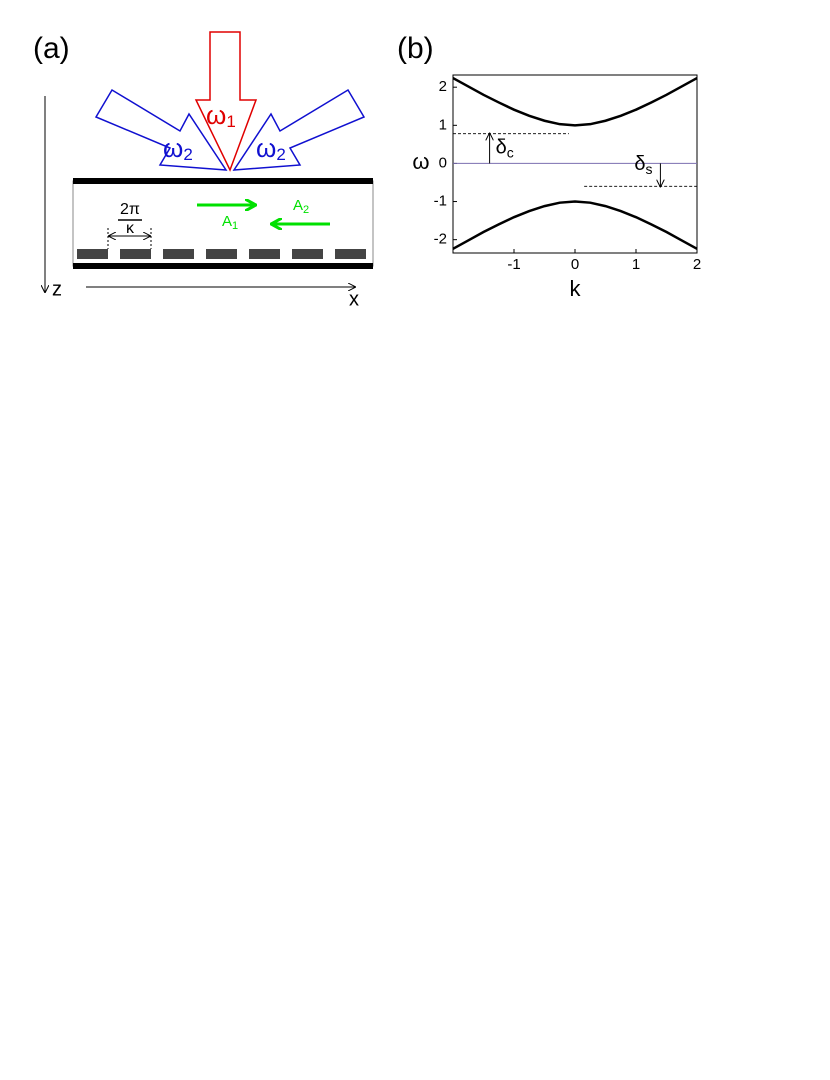 The width and height of the screenshot is (830, 1080). What do you see at coordinates (649, 169) in the screenshot?
I see `offset-sub: s` at bounding box center [649, 169].